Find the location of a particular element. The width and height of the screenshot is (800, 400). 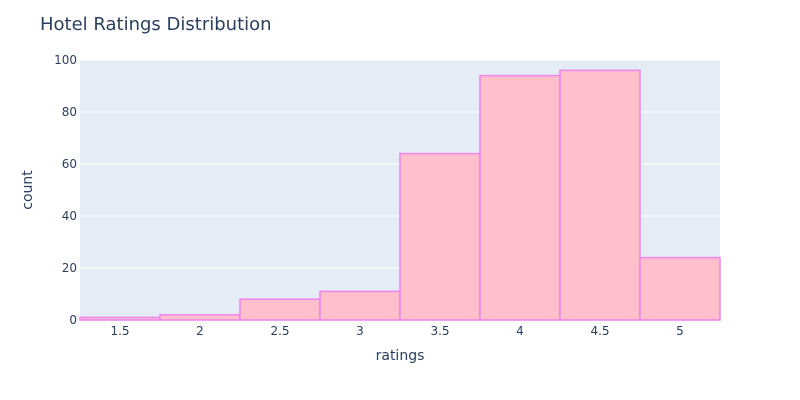

x-tick-label: 5 is located at coordinates (680, 331).